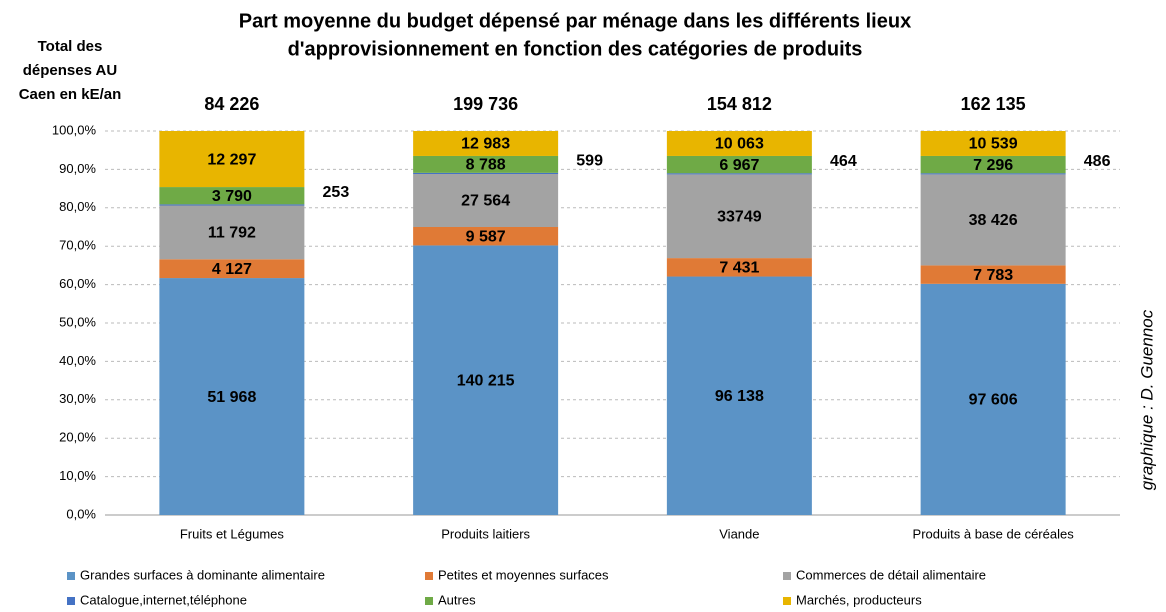 Image resolution: width=1166 pixels, height=612 pixels. What do you see at coordinates (81, 513) in the screenshot?
I see `y-tick-label: 0,0%` at bounding box center [81, 513].